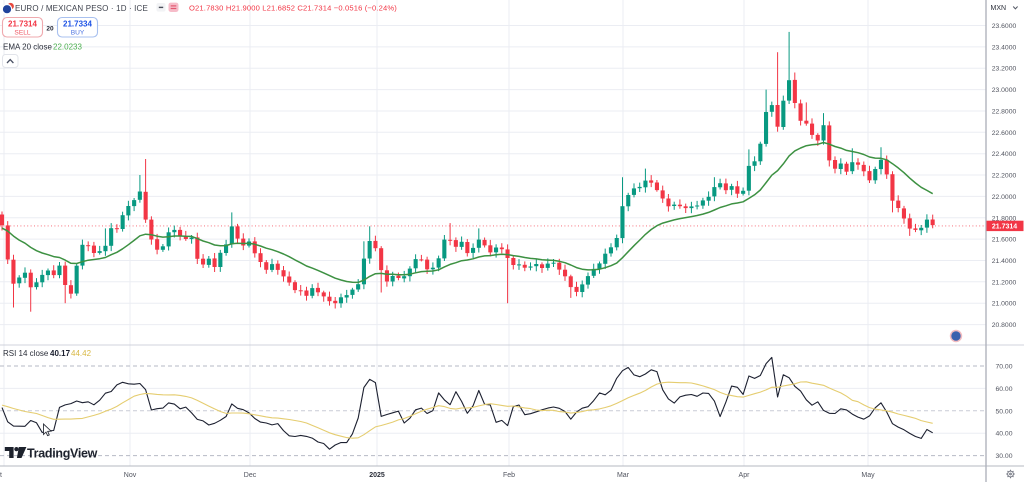 This screenshot has height=487, width=1024. I want to click on svg-text: 23.6000, so click(1004, 26).